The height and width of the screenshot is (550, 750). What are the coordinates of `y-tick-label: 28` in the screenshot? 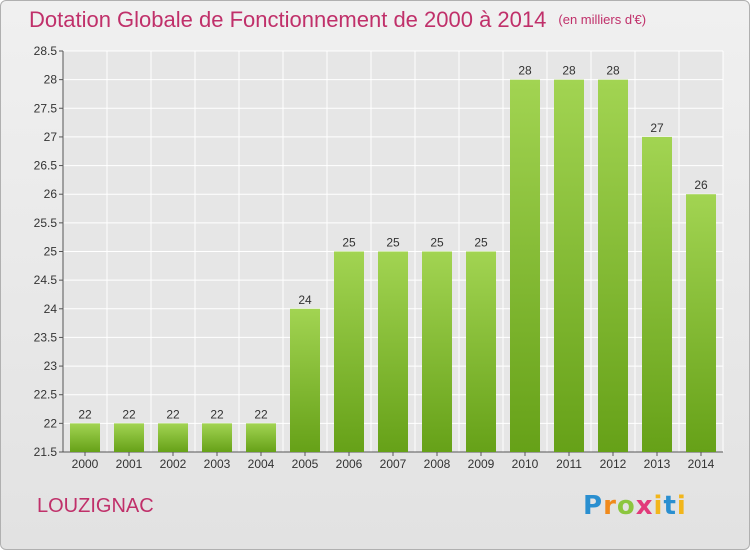 It's located at (51, 80).